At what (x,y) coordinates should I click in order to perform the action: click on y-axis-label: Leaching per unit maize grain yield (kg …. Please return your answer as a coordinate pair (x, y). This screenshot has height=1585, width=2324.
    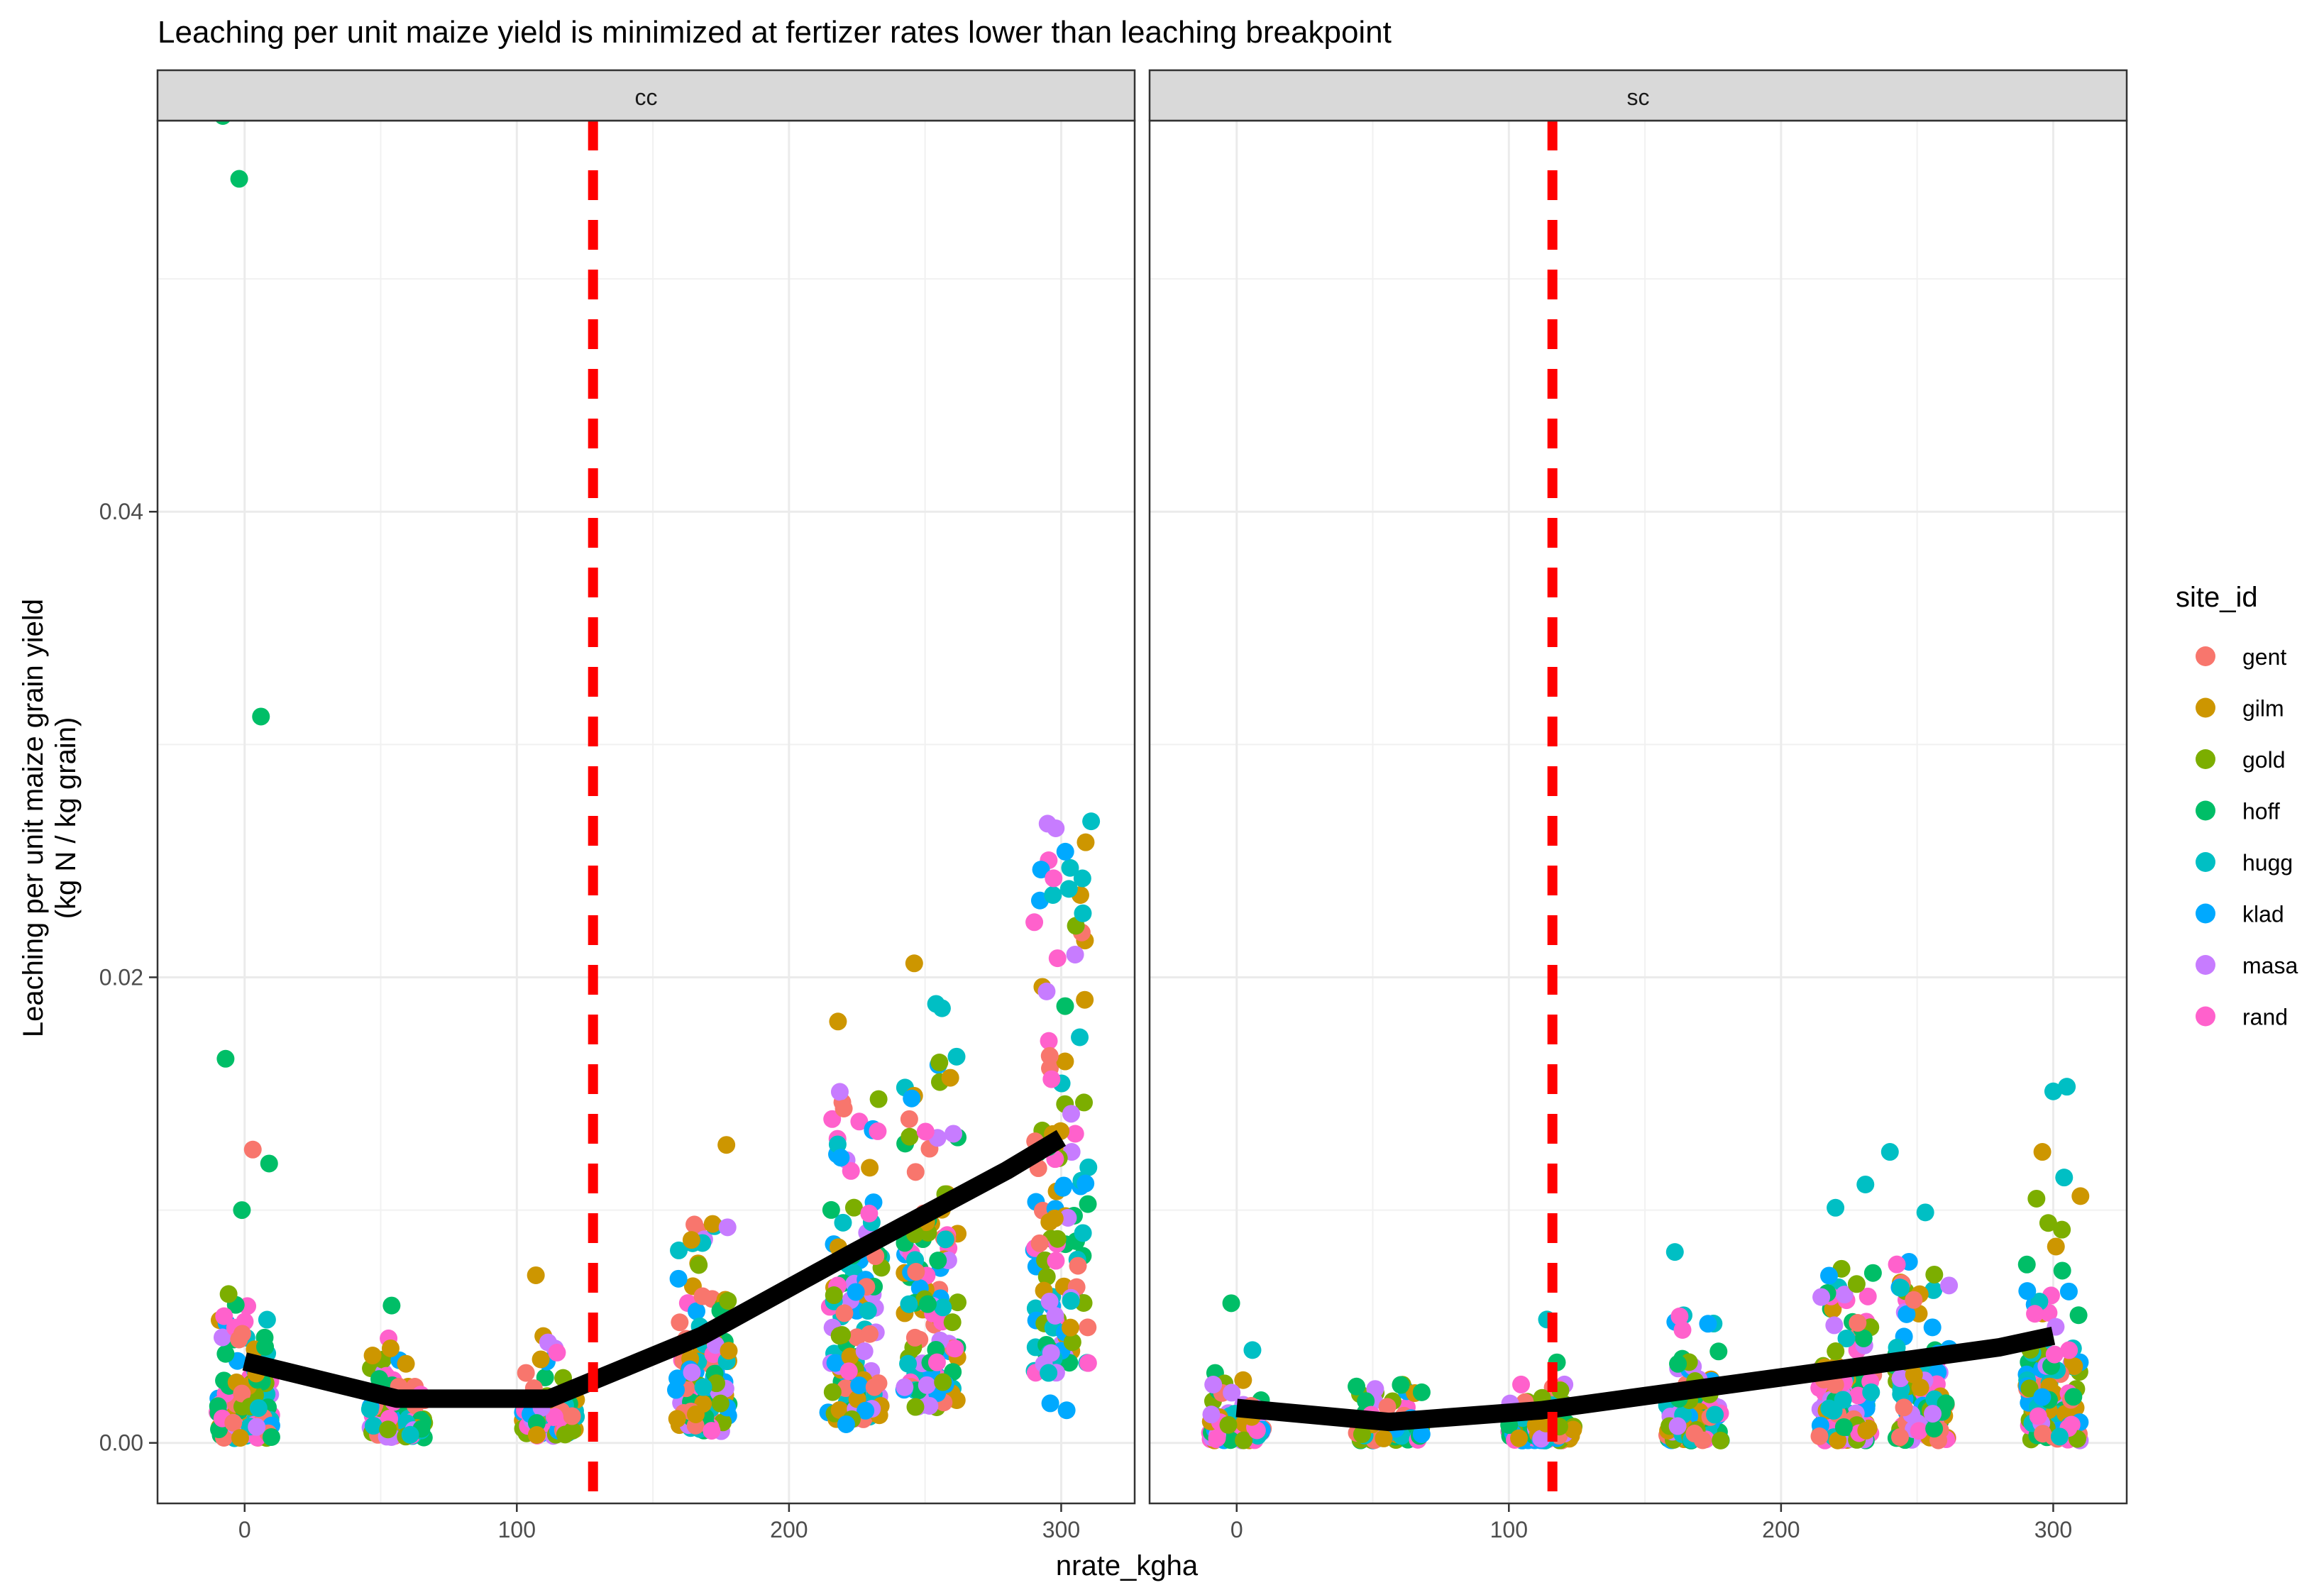
    Looking at the image, I should click on (50, 818).